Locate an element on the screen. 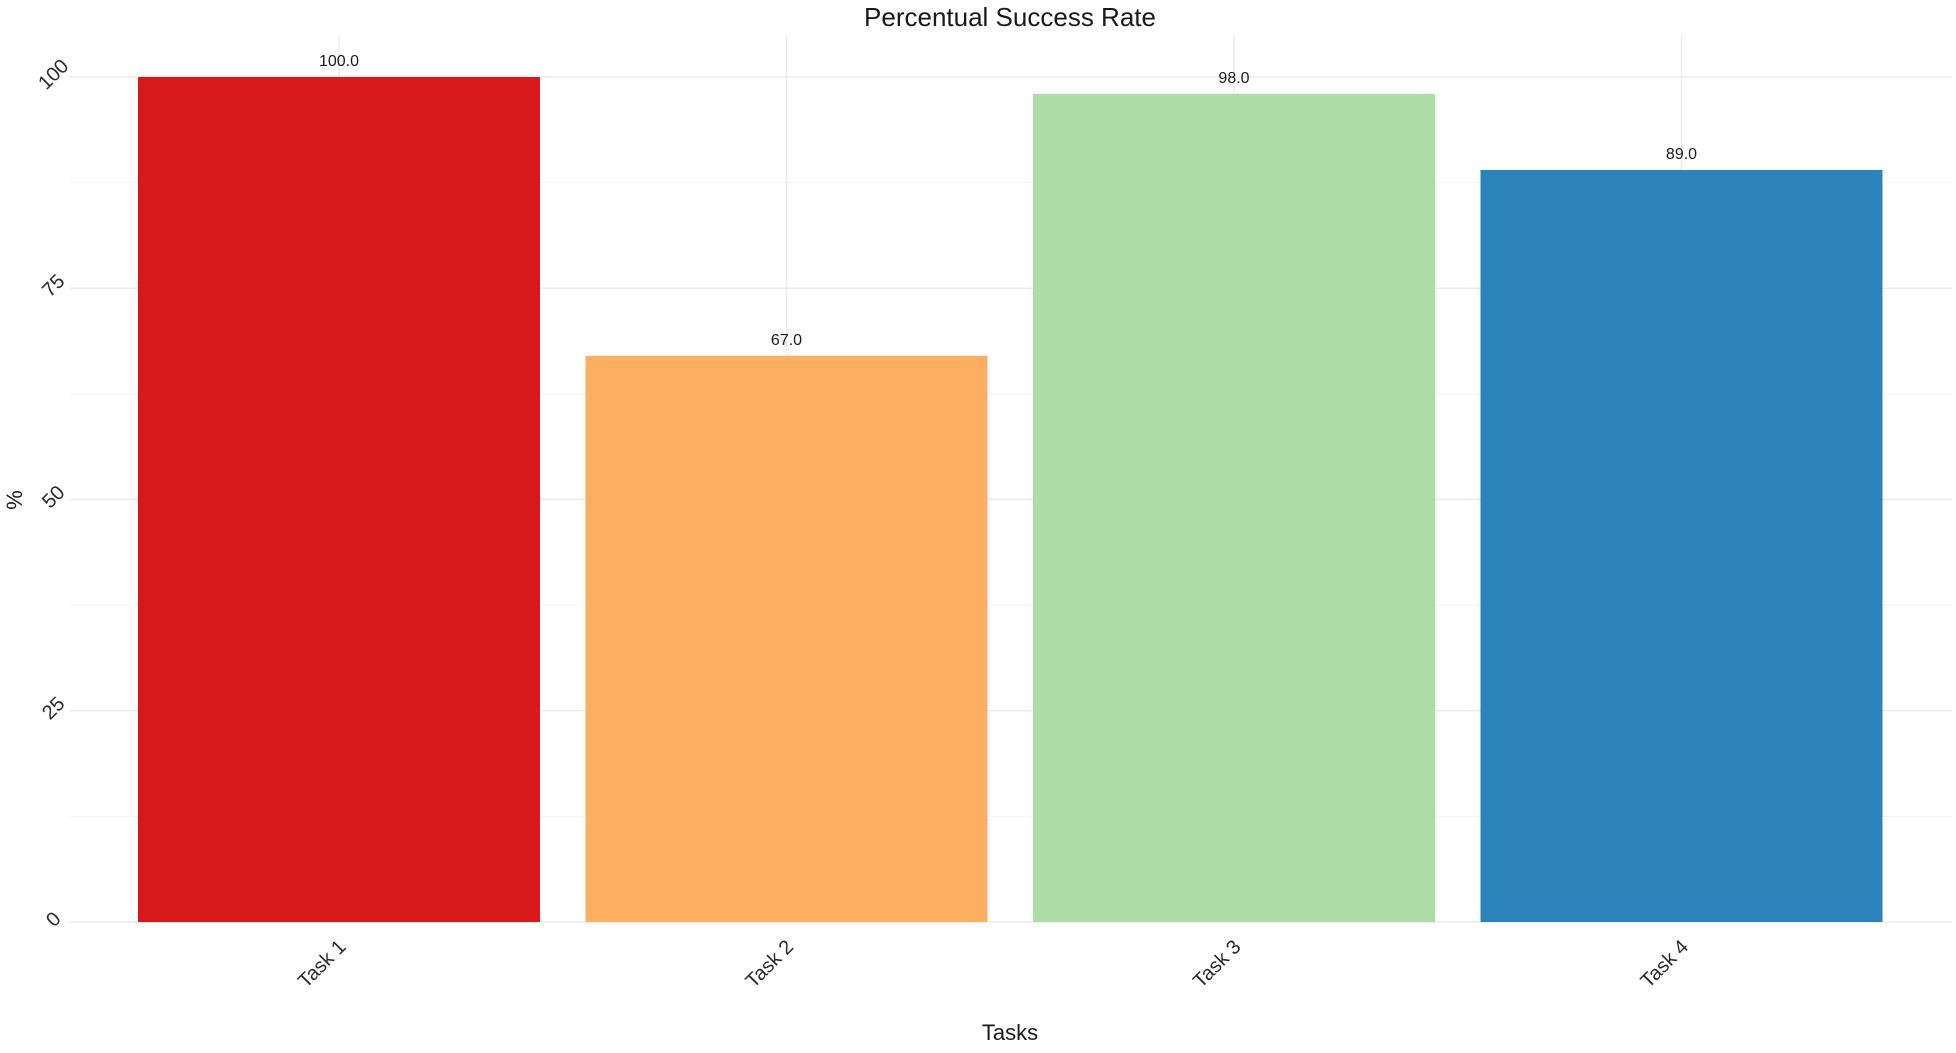  y-axis-ticks: 0 25 50 75 100 is located at coordinates (53, 493).